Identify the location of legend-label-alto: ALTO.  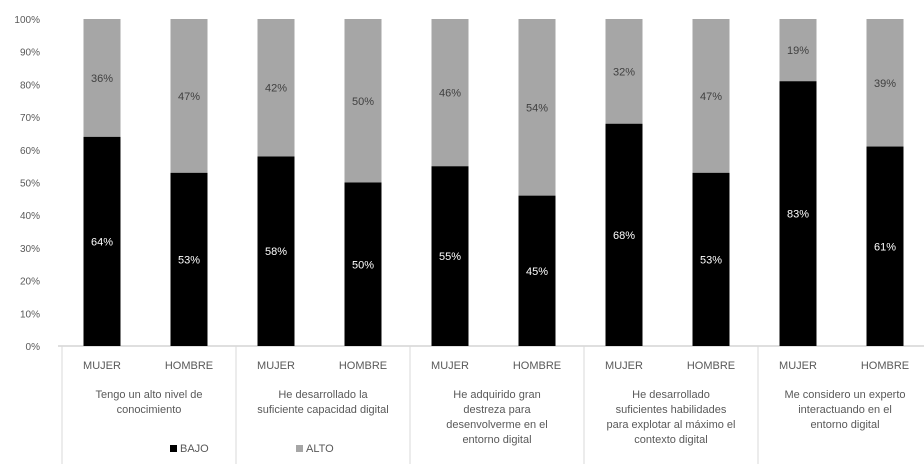
(320, 449).